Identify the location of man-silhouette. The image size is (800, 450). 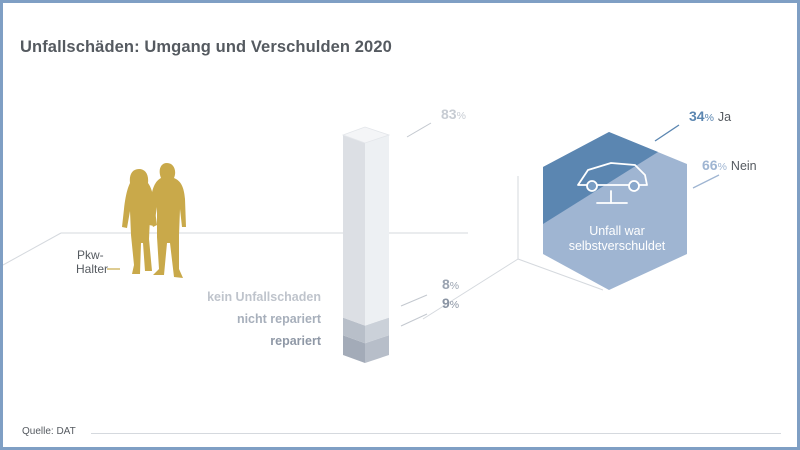
(167, 220).